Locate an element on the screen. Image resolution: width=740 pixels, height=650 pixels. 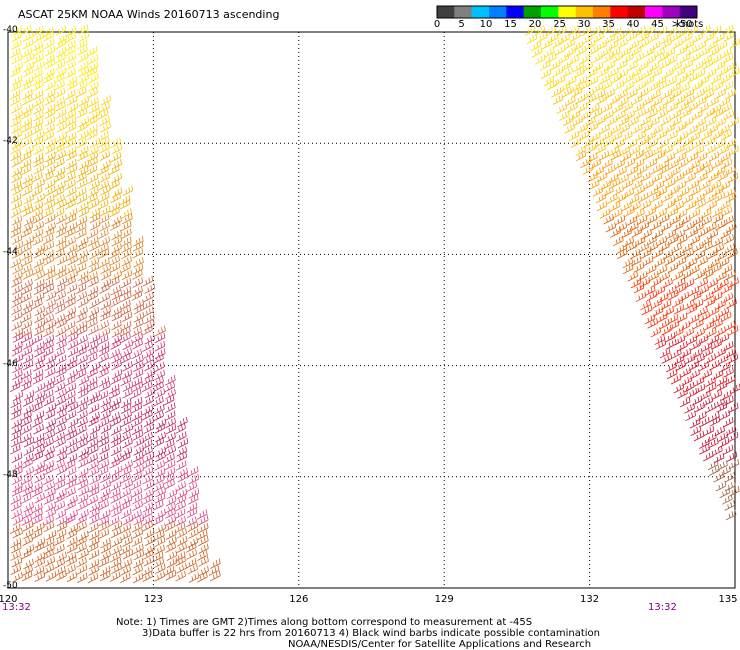
colorbar-tick-label: 15 is located at coordinates (510, 24).